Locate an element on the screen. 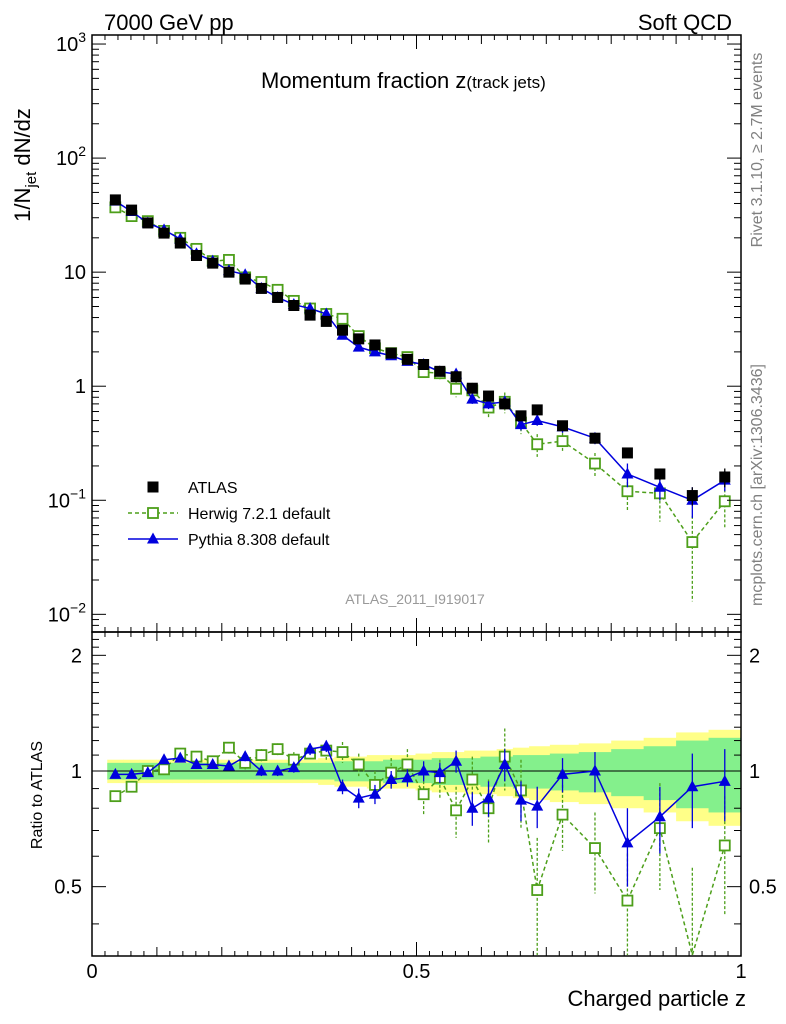  y-tick-label: 1 is located at coordinates (80, 387).